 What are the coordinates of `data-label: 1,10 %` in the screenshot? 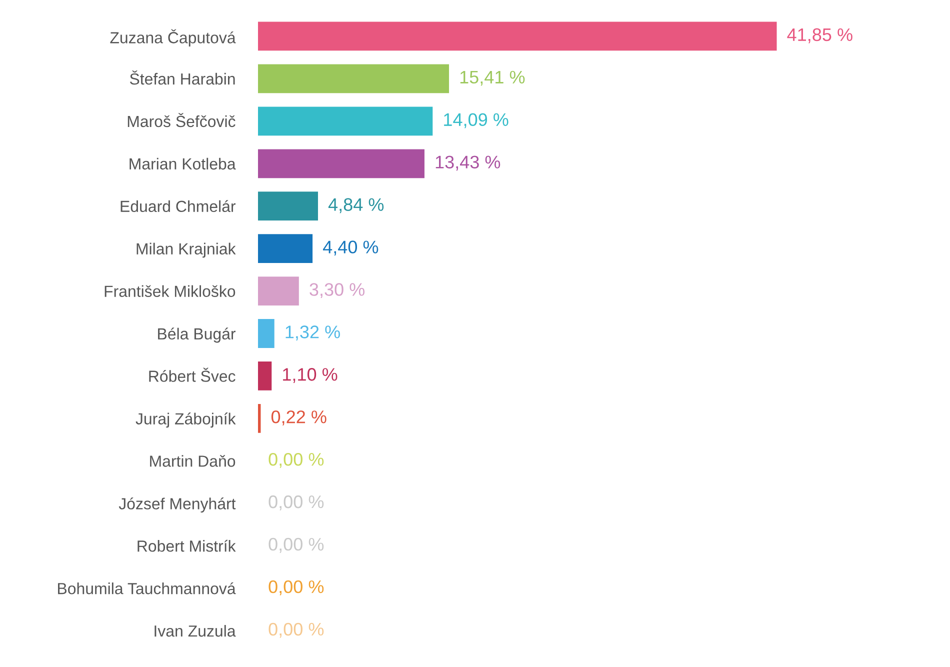 It's located at (310, 375).